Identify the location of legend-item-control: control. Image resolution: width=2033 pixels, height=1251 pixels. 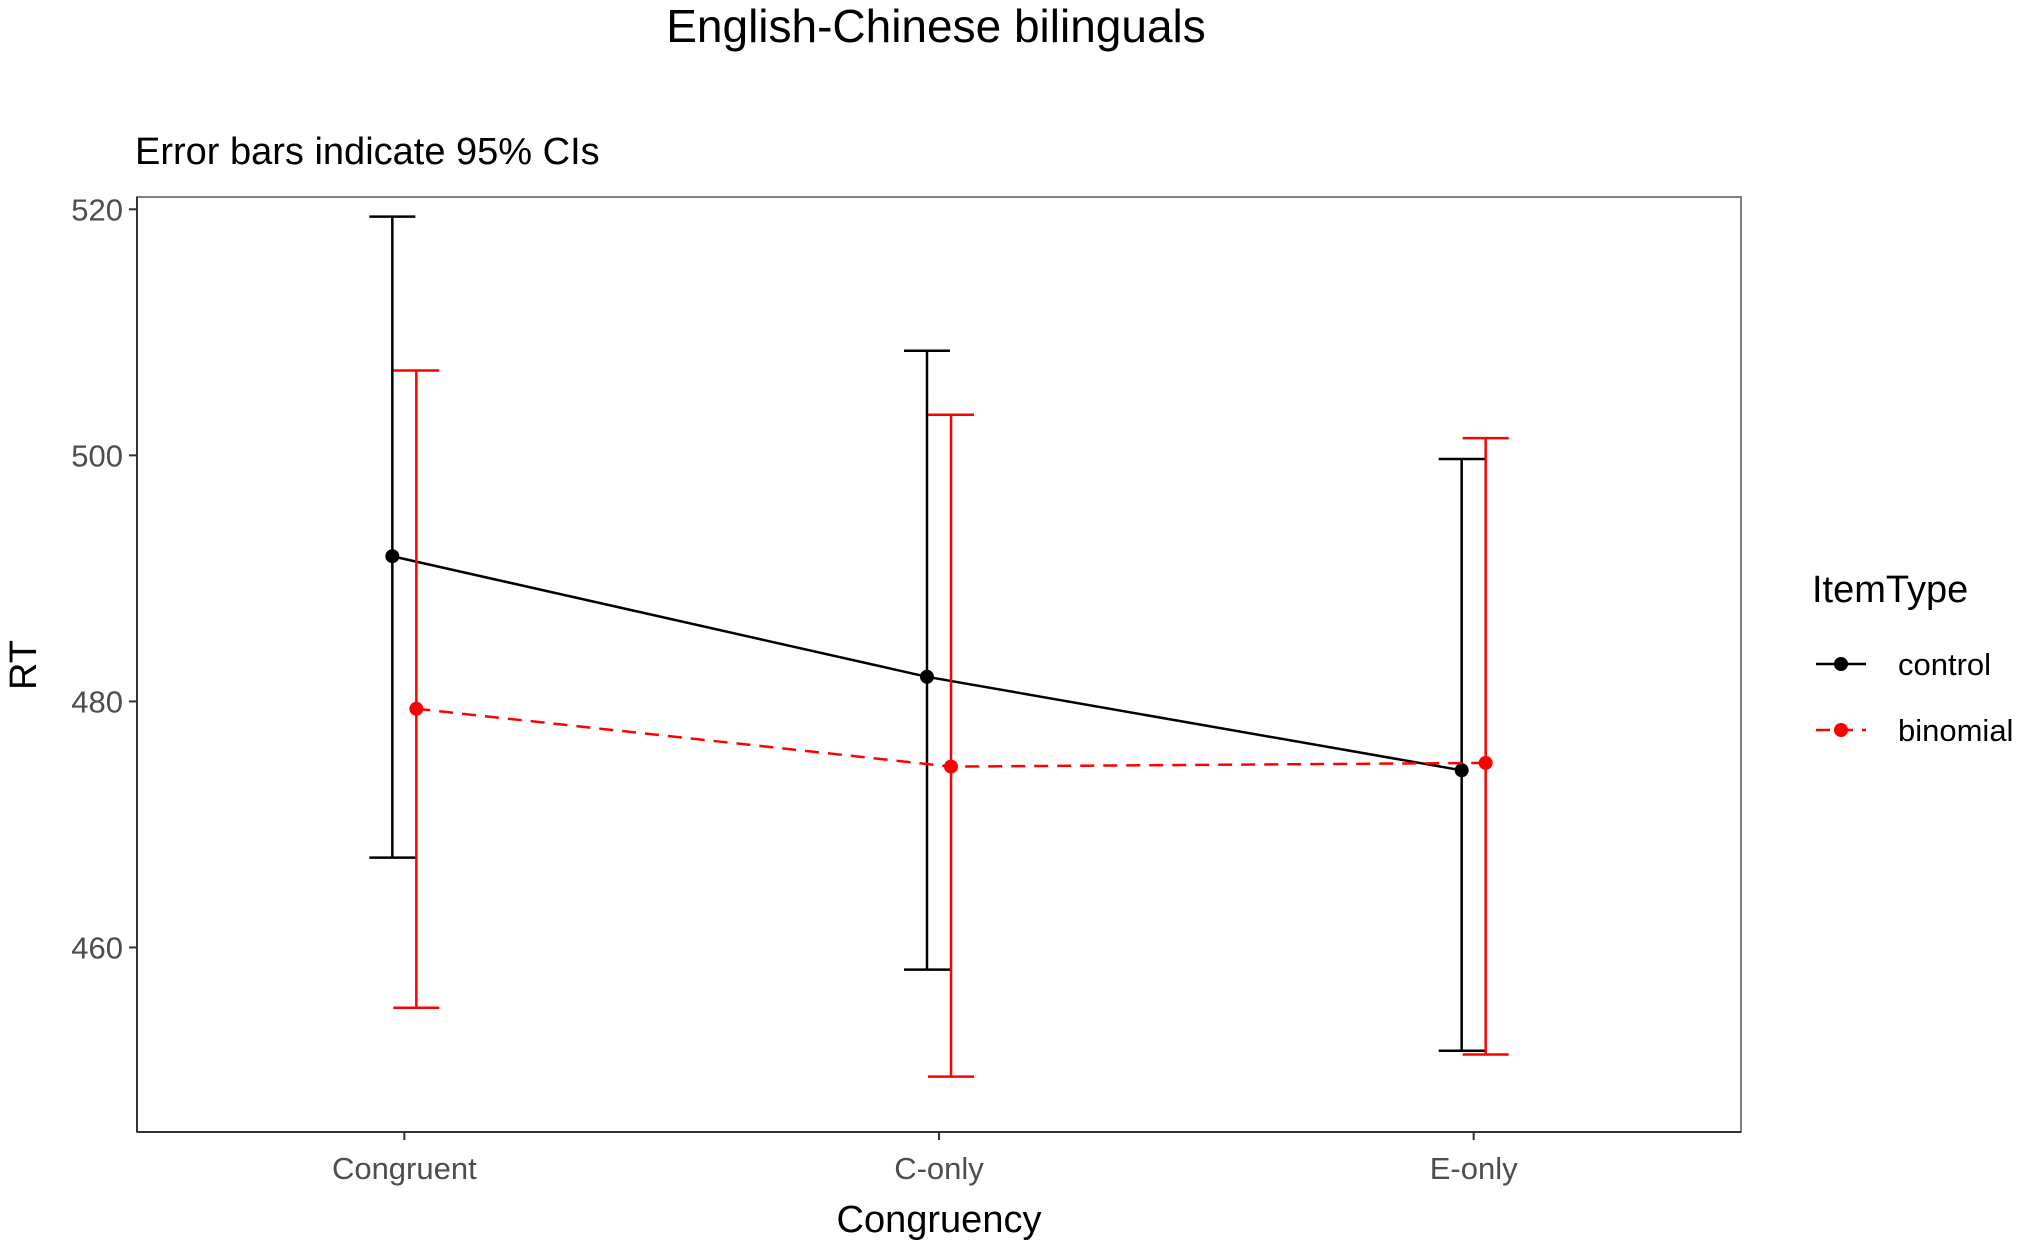
(1903, 664).